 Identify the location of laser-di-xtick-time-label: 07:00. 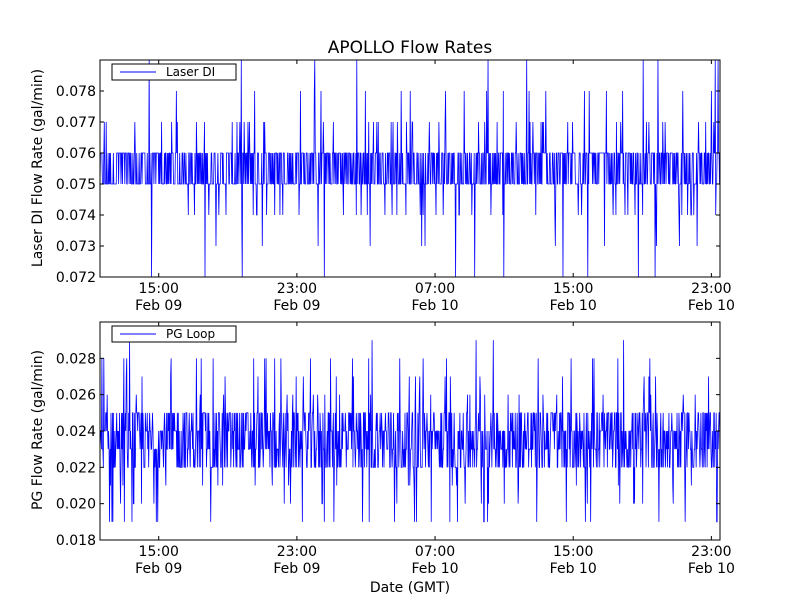
(435, 289).